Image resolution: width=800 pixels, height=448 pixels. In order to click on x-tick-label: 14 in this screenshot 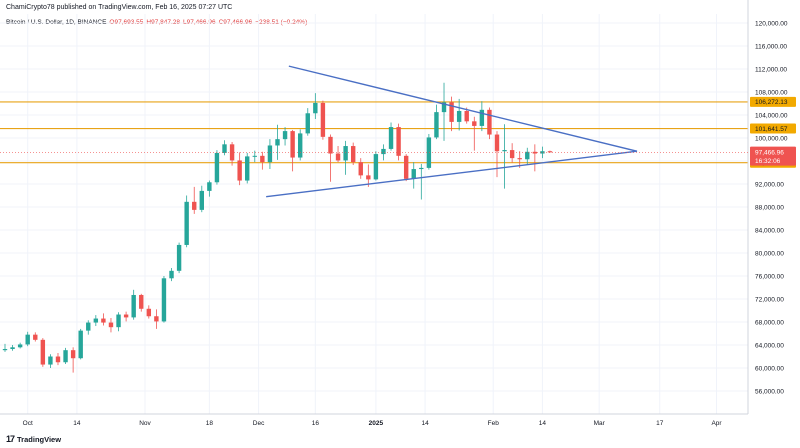, I will do `click(425, 423)`.